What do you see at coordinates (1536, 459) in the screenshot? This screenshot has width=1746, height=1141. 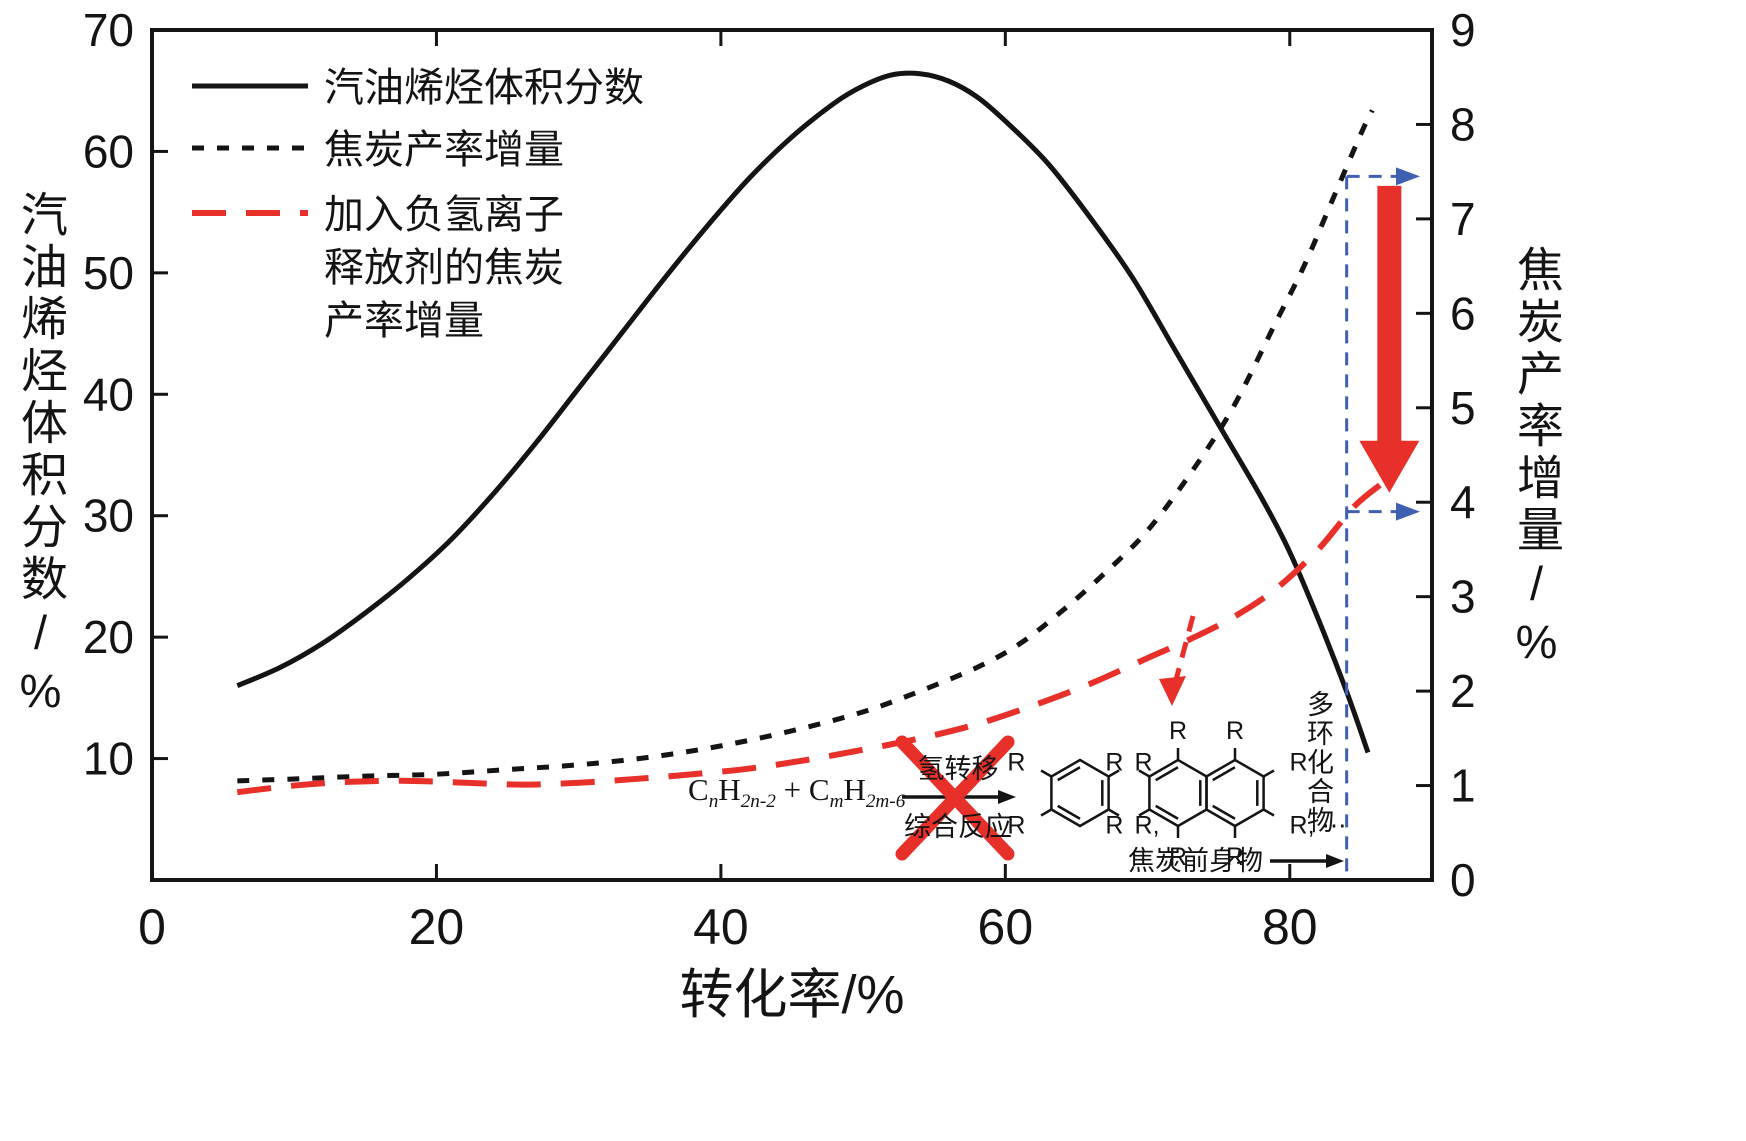 I see `y-axis-right-title: 焦炭产率增量/%` at bounding box center [1536, 459].